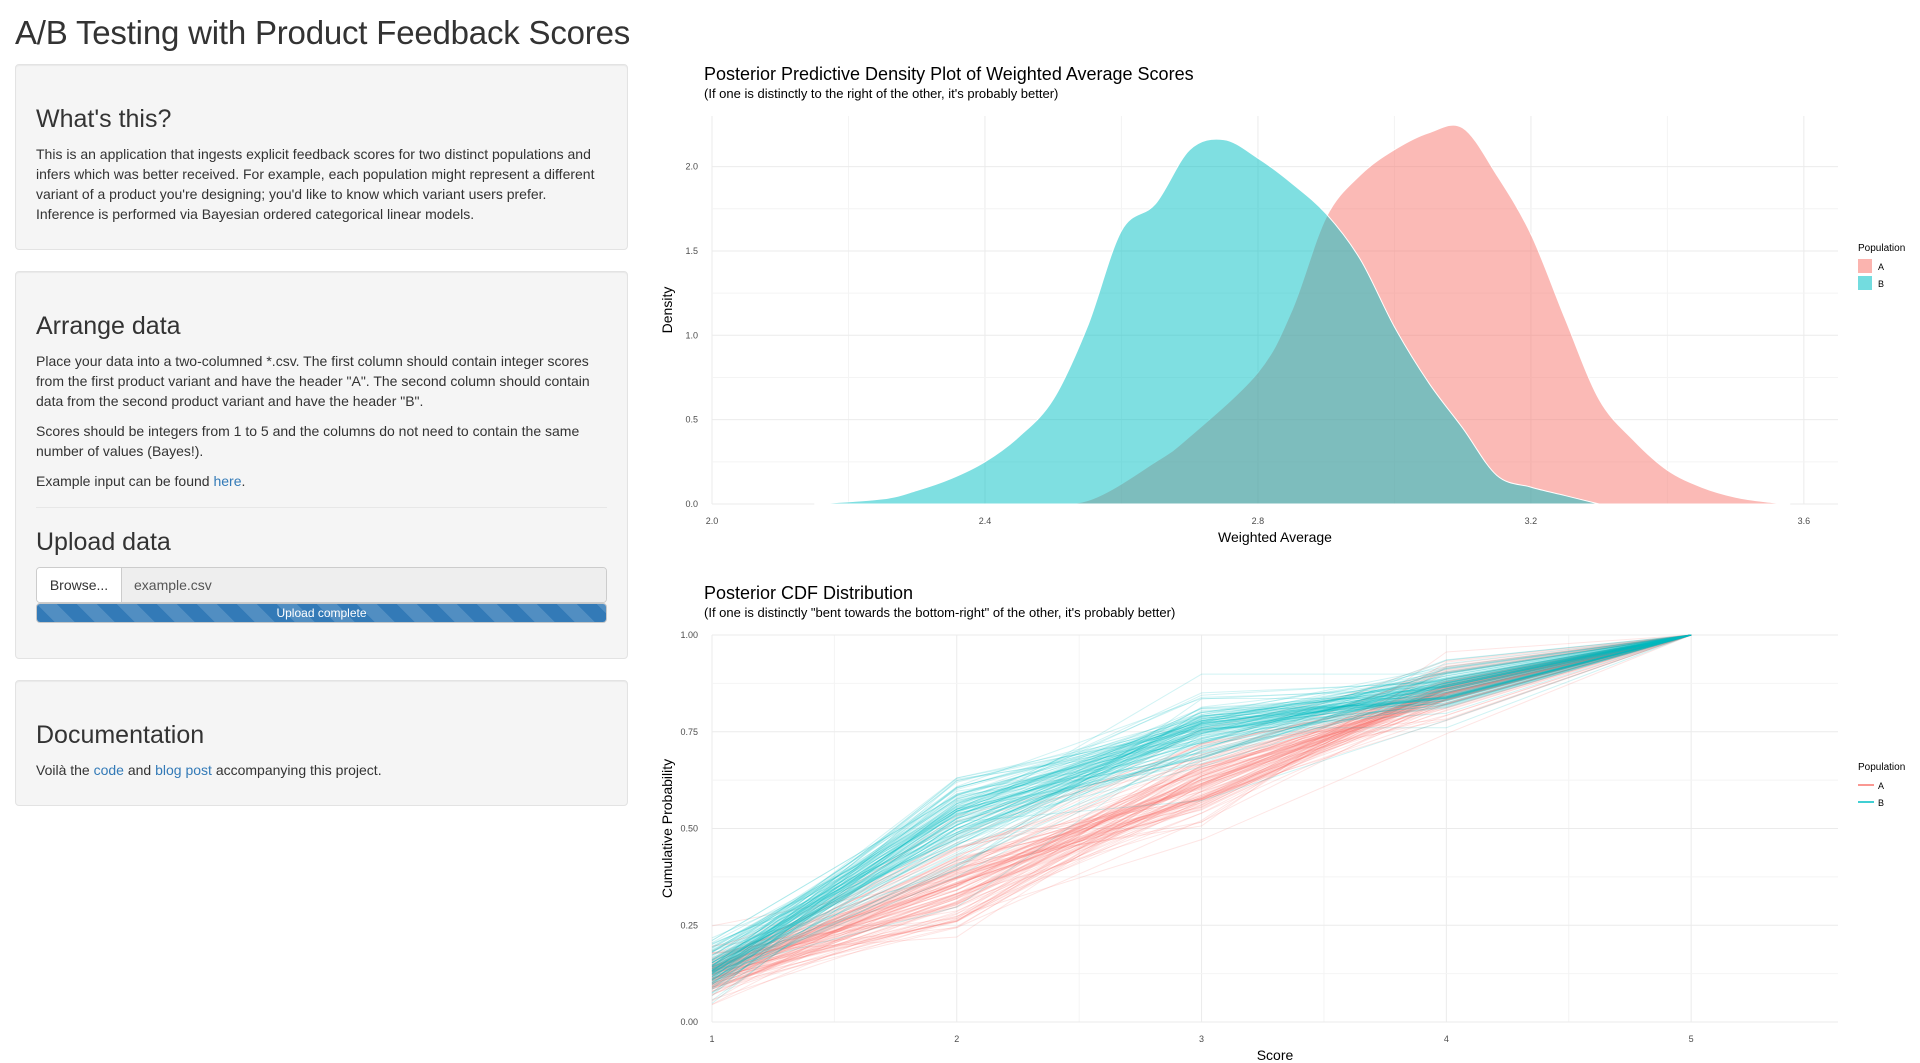 The width and height of the screenshot is (1920, 1063). What do you see at coordinates (689, 732) in the screenshot?
I see `chart2-y-tick-label: 0.75` at bounding box center [689, 732].